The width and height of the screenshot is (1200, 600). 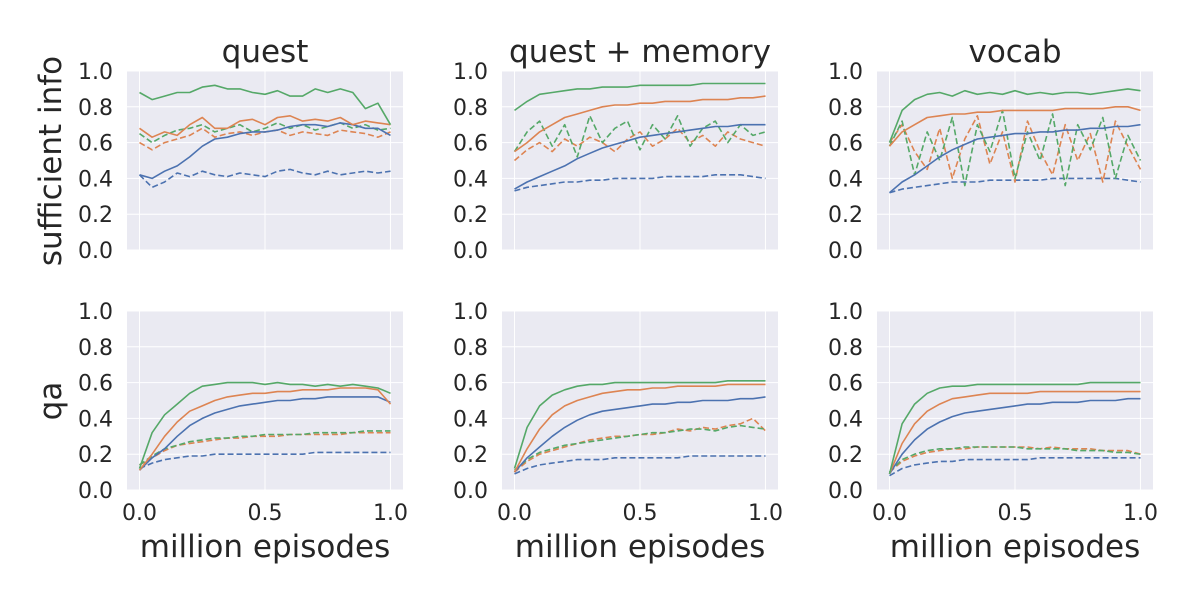 What do you see at coordinates (640, 547) in the screenshot?
I see `x-axis-label-quest-memory: million episodes` at bounding box center [640, 547].